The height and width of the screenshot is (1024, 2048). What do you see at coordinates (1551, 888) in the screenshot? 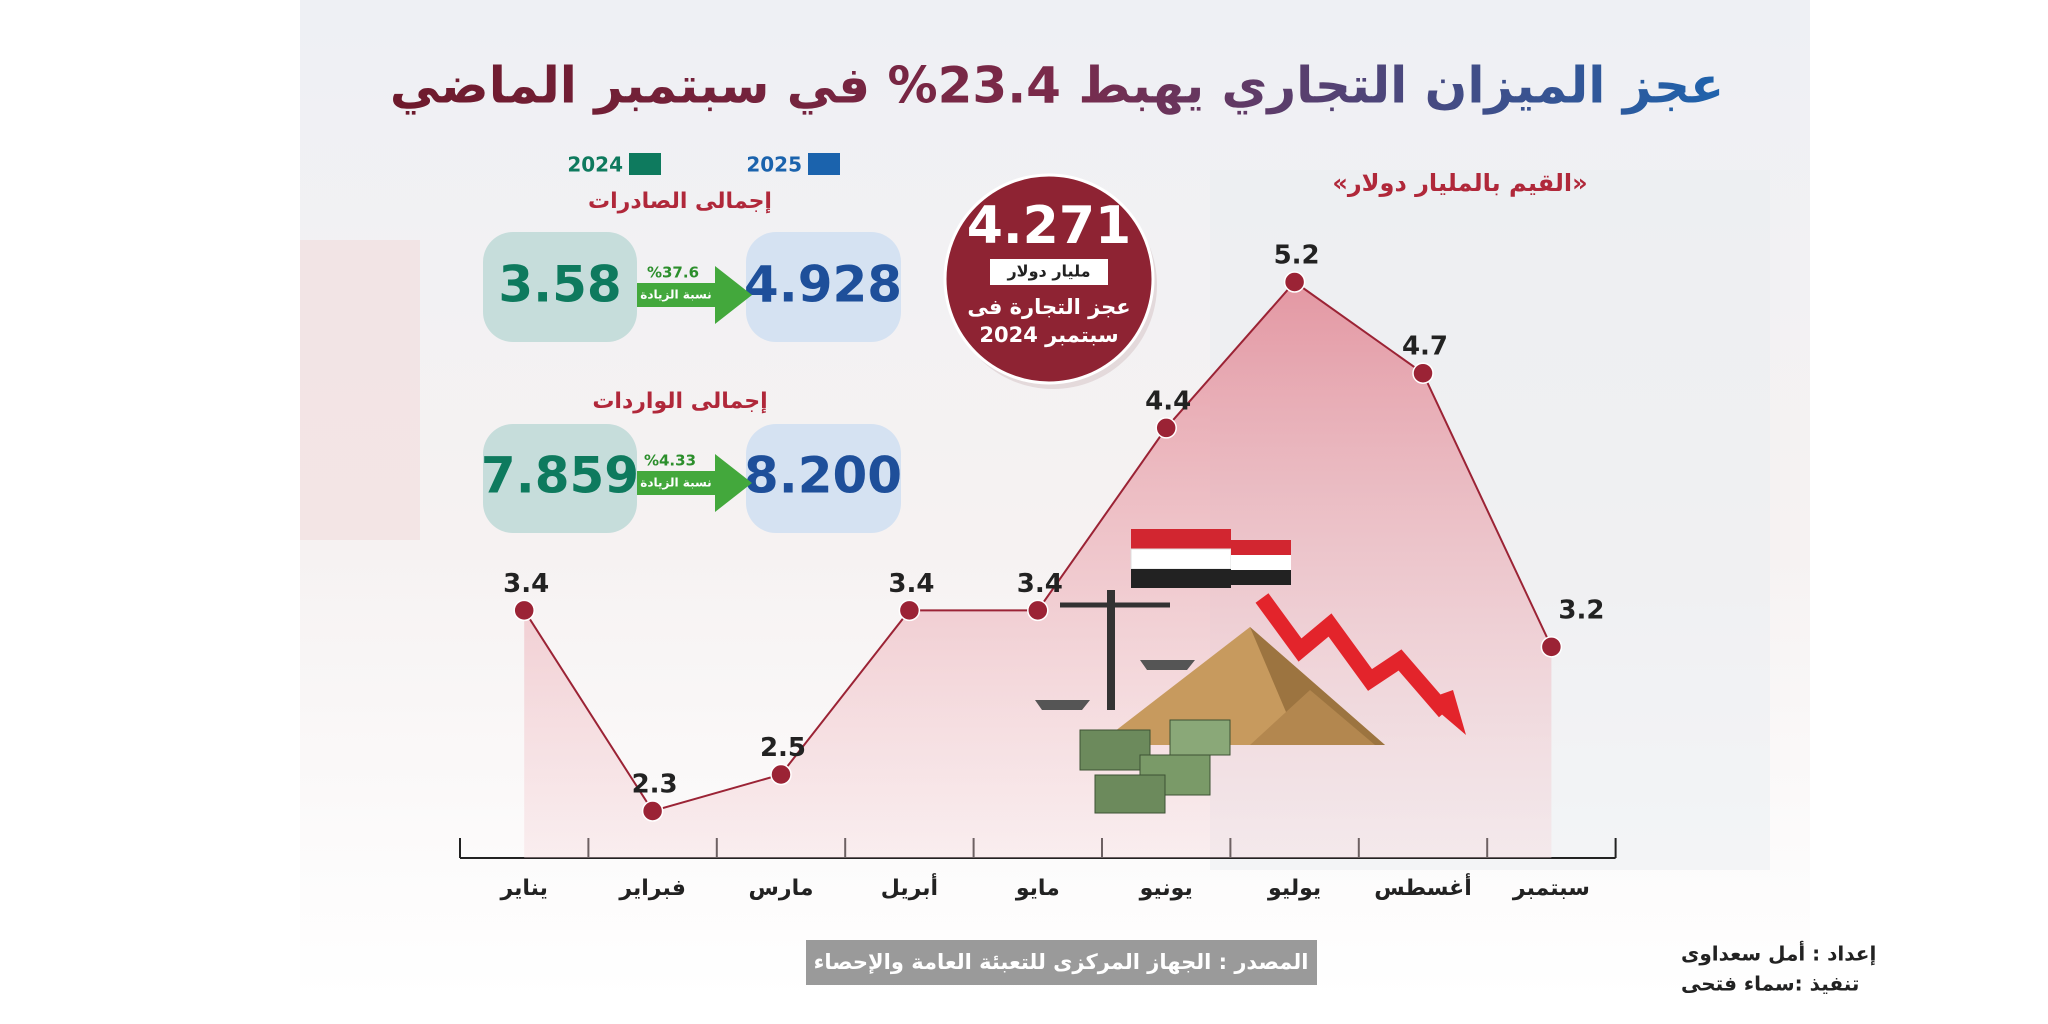
I see `x-tick-label: سبتمبر` at bounding box center [1551, 888].